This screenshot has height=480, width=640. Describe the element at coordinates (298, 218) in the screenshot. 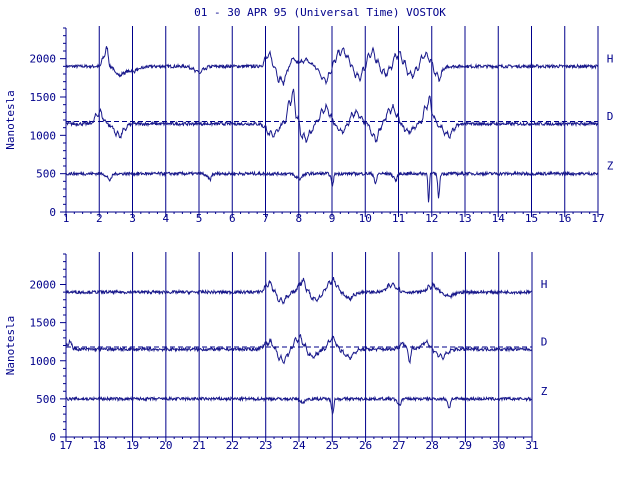

I see `x-tick-label: 8` at that location.